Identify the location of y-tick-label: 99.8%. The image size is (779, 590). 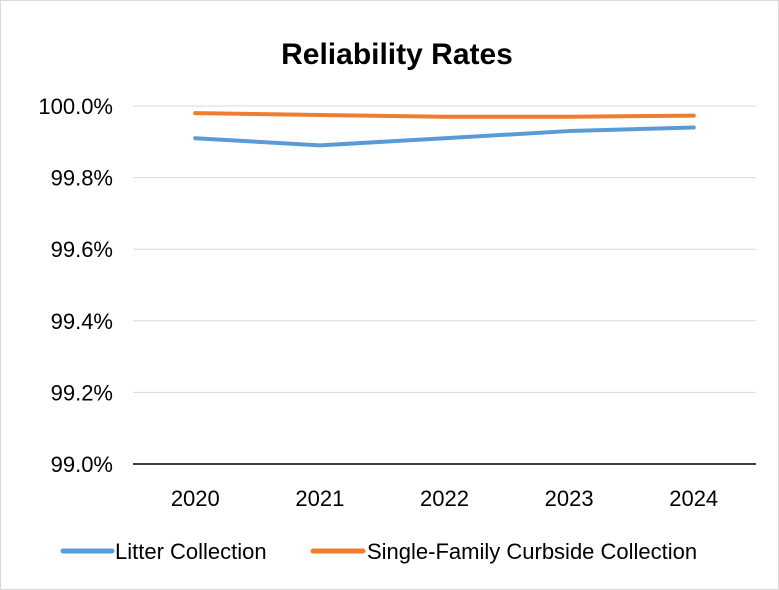
(82, 178).